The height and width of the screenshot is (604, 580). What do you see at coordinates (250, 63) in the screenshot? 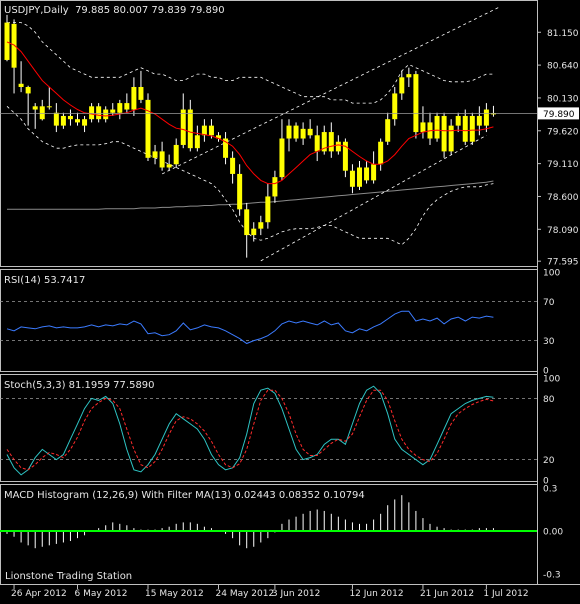
I see `upper-band-line` at bounding box center [250, 63].